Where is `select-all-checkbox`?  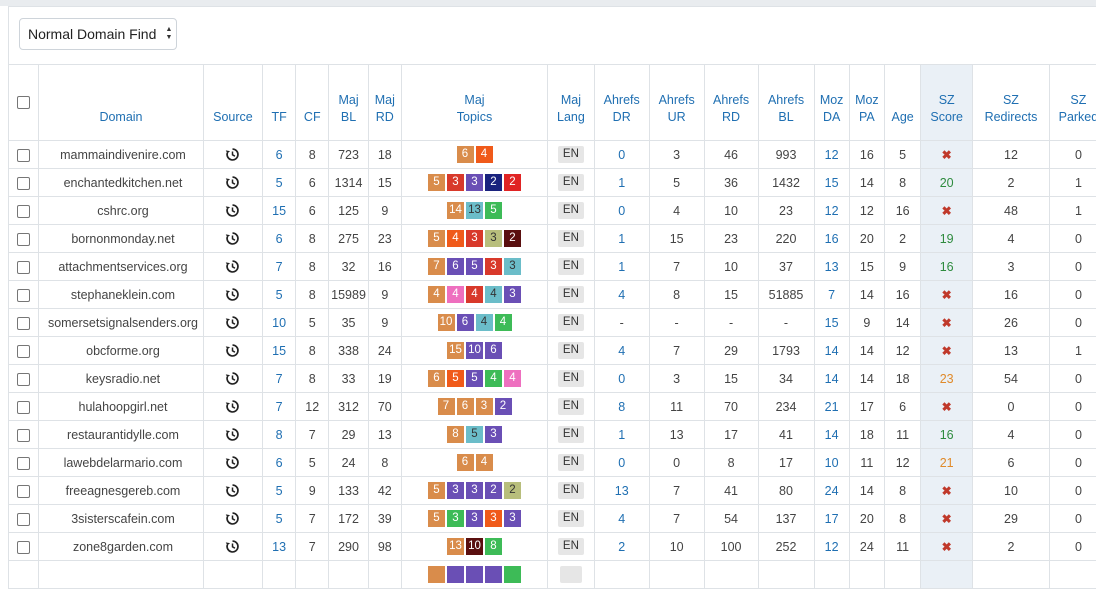
select-all-checkbox is located at coordinates (23, 102).